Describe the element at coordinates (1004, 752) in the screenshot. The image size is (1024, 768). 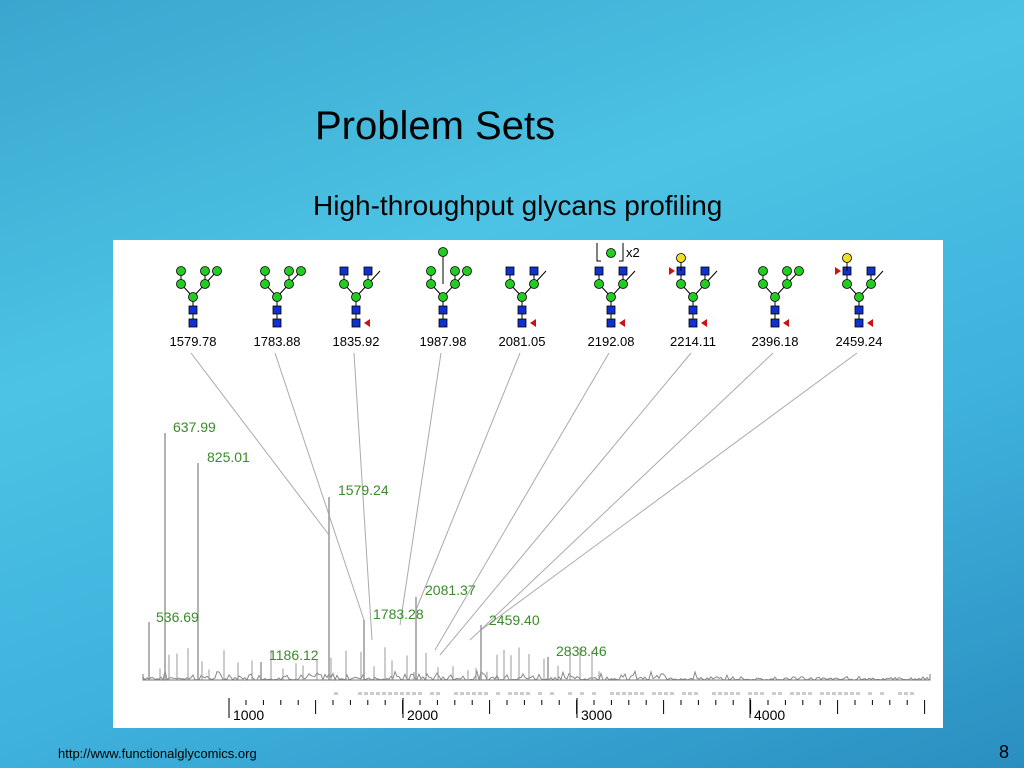
I see `page-number: 8` at that location.